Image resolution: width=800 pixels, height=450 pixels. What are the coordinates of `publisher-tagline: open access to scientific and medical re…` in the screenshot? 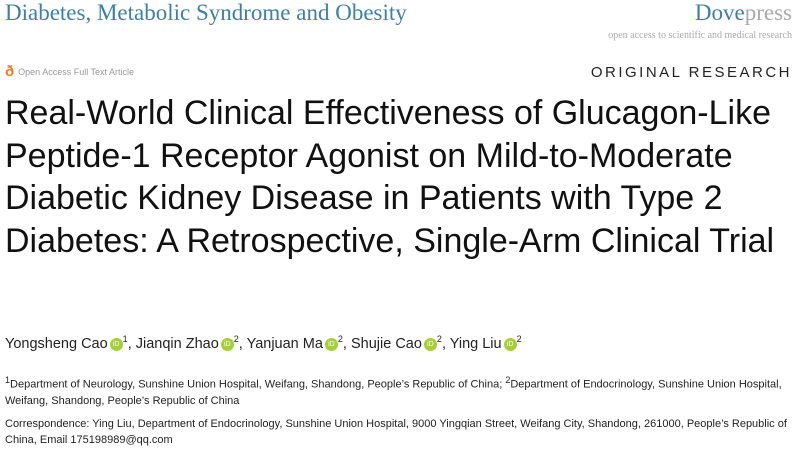 It's located at (700, 35).